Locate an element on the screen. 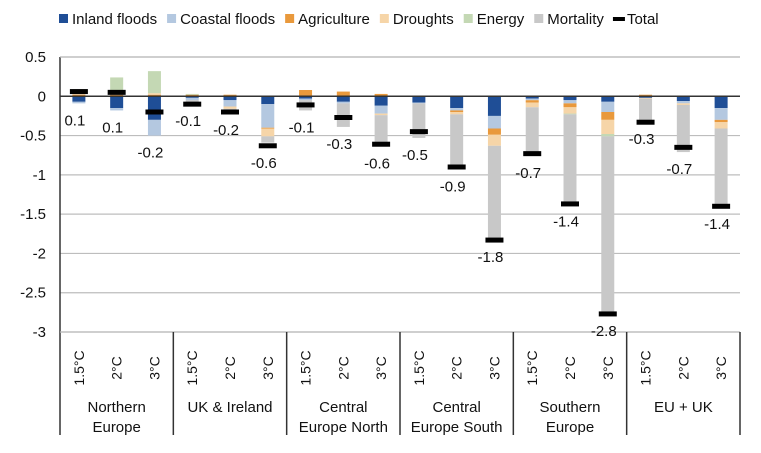 The height and width of the screenshot is (453, 761). total-data-label: -1.4 is located at coordinates (717, 224).